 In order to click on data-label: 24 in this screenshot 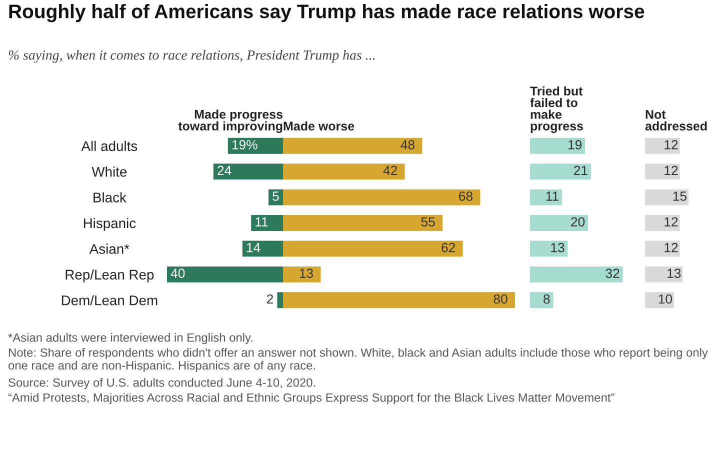, I will do `click(225, 170)`.